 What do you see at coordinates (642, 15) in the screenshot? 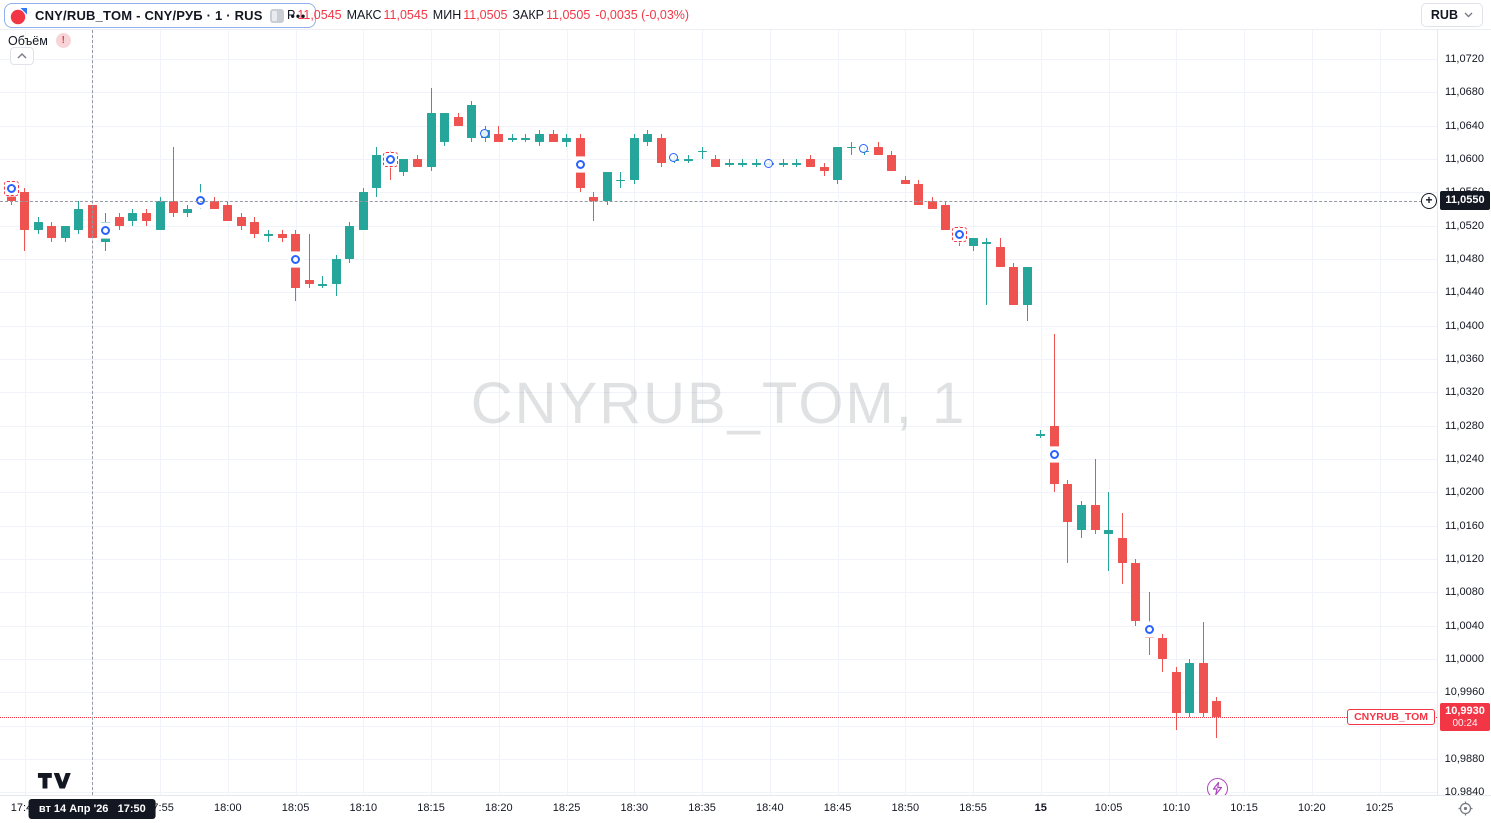
I see `ohlc-change-value: -0,0035 (-0,03%)` at bounding box center [642, 15].